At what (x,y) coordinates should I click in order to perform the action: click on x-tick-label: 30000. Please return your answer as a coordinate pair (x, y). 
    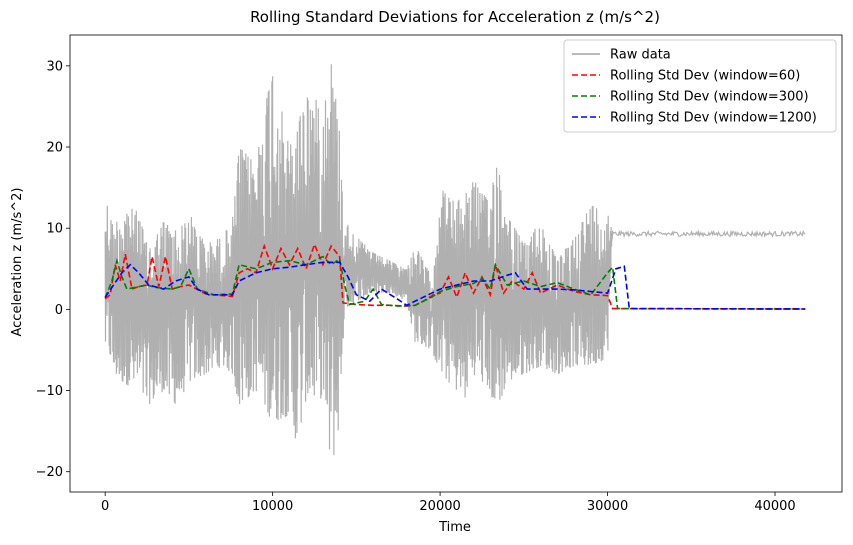
    Looking at the image, I should click on (607, 506).